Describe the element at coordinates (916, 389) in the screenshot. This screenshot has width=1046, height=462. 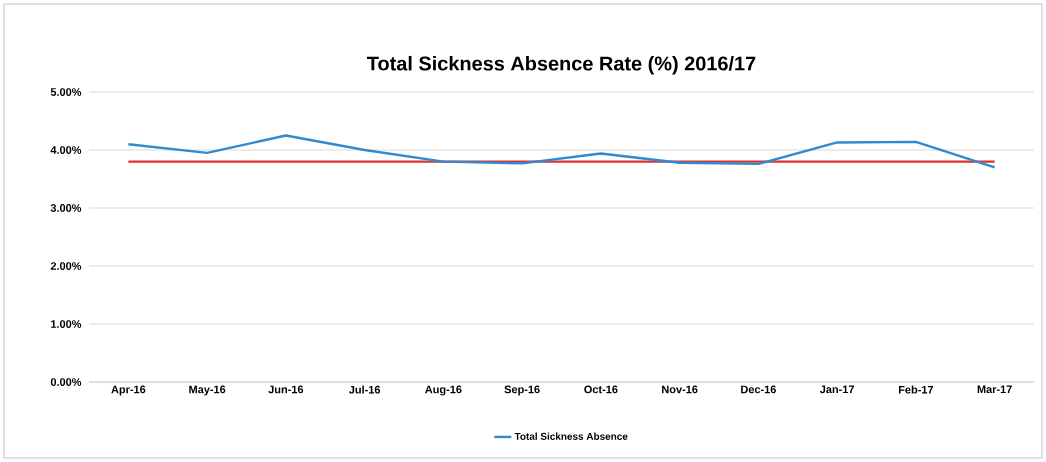
I see `x-tick-label: Feb-17` at that location.